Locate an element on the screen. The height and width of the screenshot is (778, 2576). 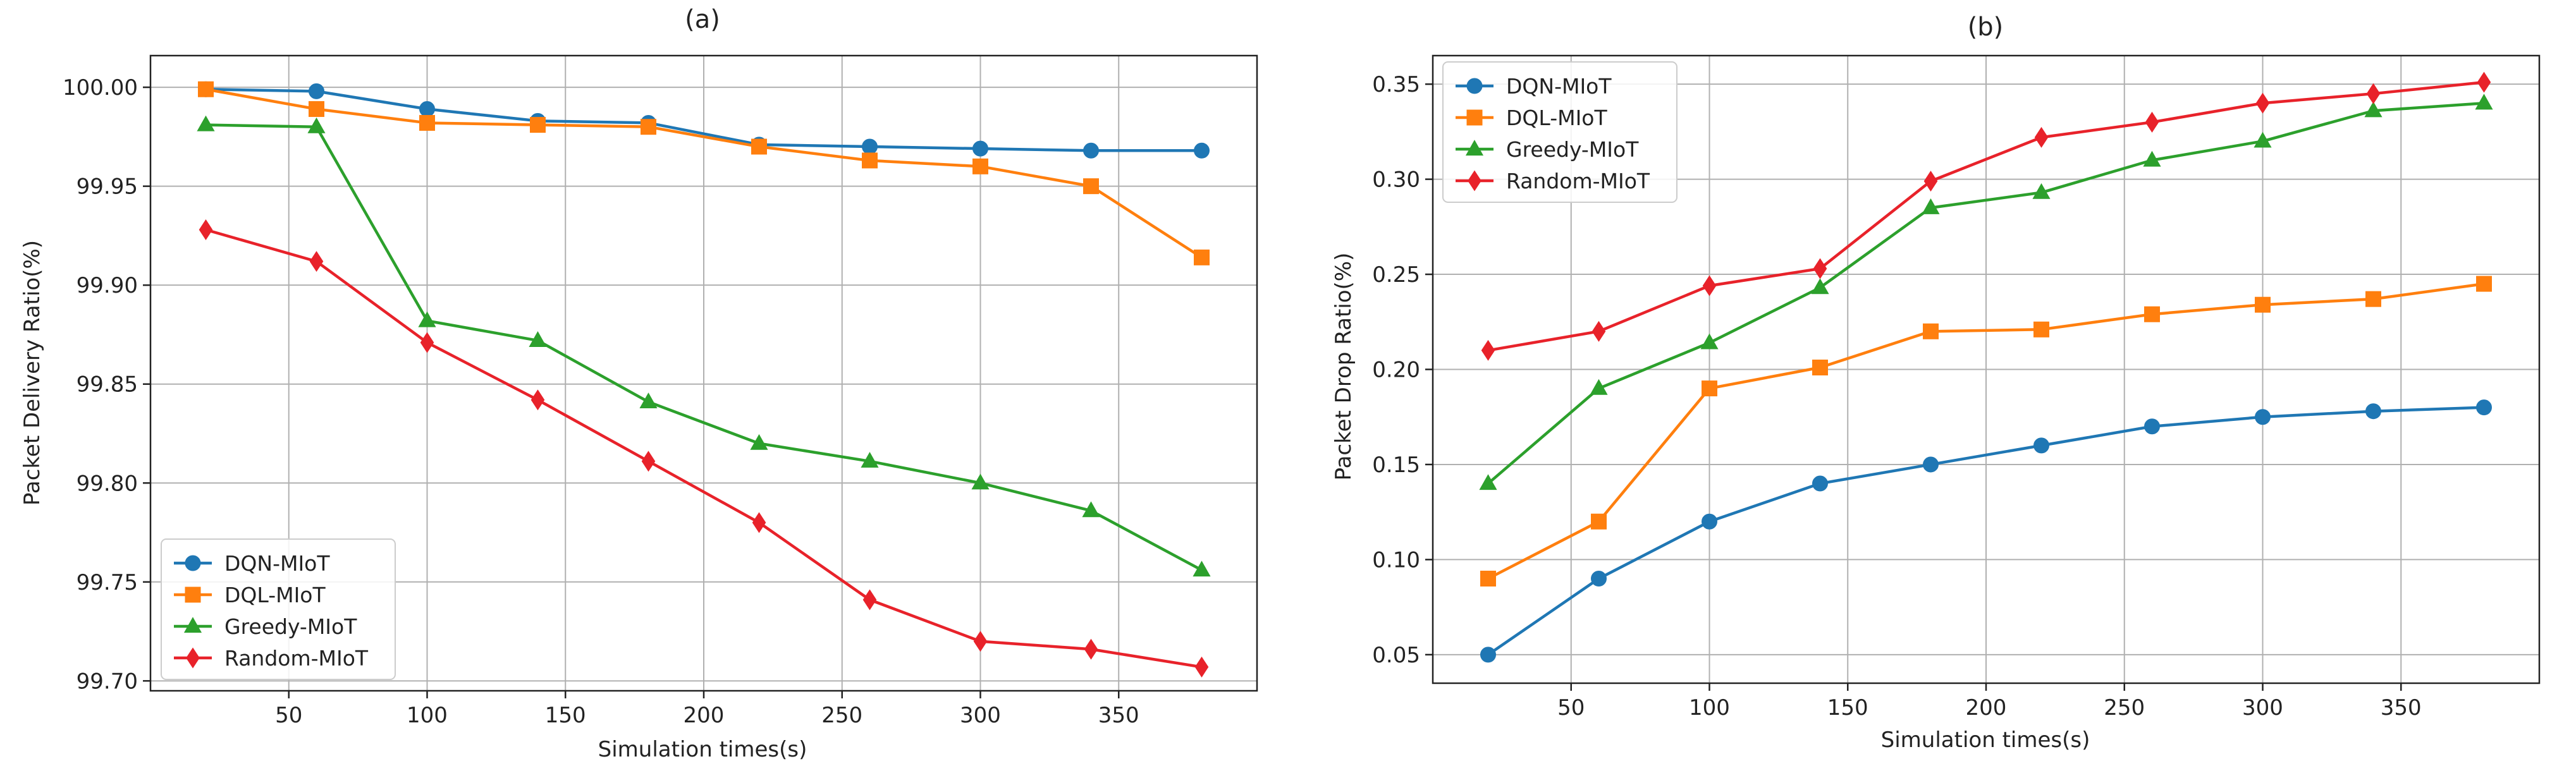
series-line is located at coordinates (704, 174).